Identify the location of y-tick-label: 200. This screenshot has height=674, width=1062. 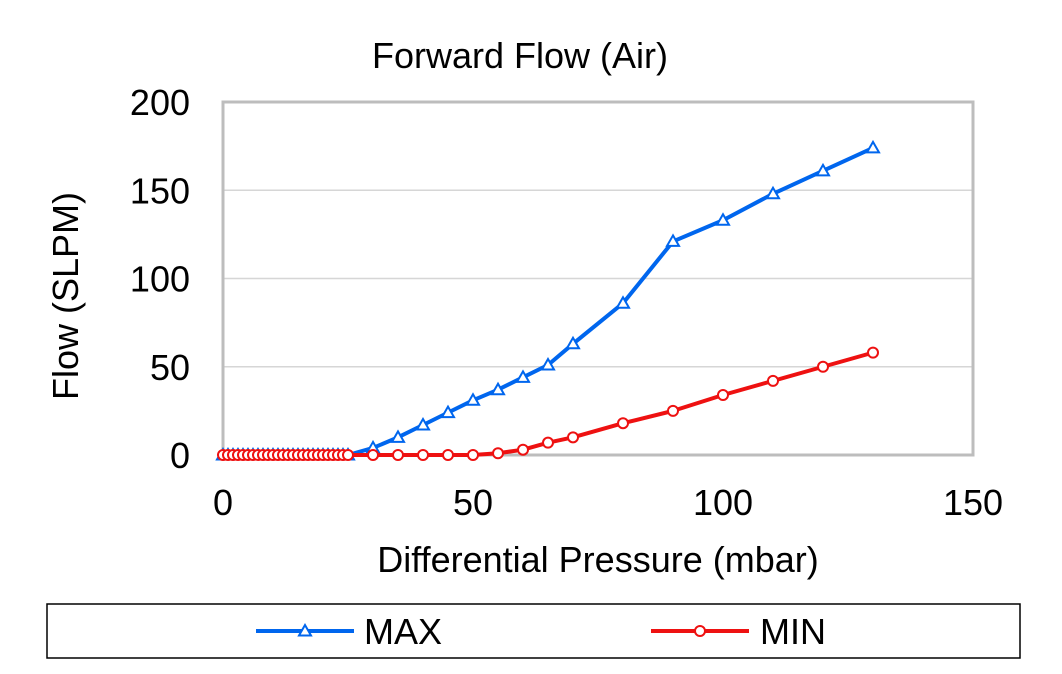
(160, 102).